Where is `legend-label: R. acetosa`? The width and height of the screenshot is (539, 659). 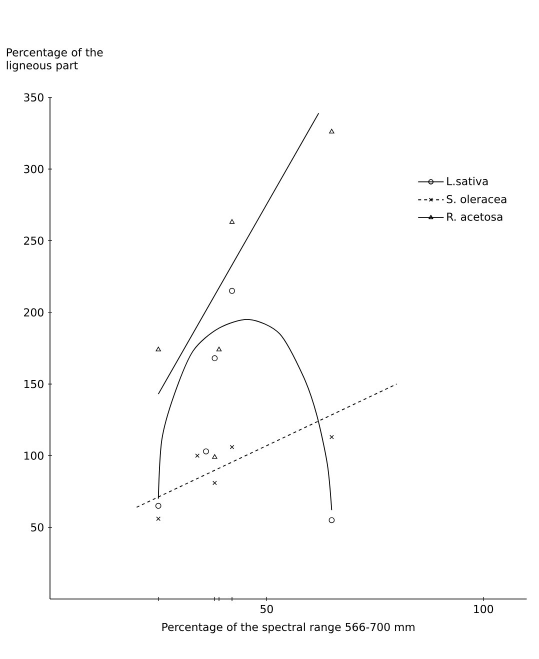 legend-label: R. acetosa is located at coordinates (474, 216).